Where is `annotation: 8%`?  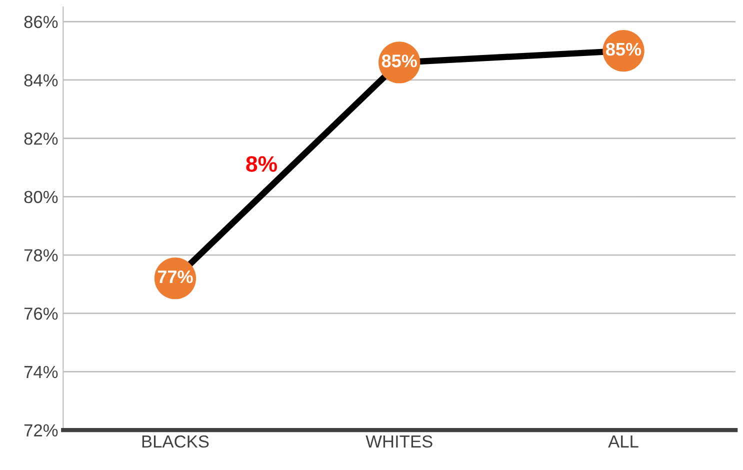 annotation: 8% is located at coordinates (261, 164).